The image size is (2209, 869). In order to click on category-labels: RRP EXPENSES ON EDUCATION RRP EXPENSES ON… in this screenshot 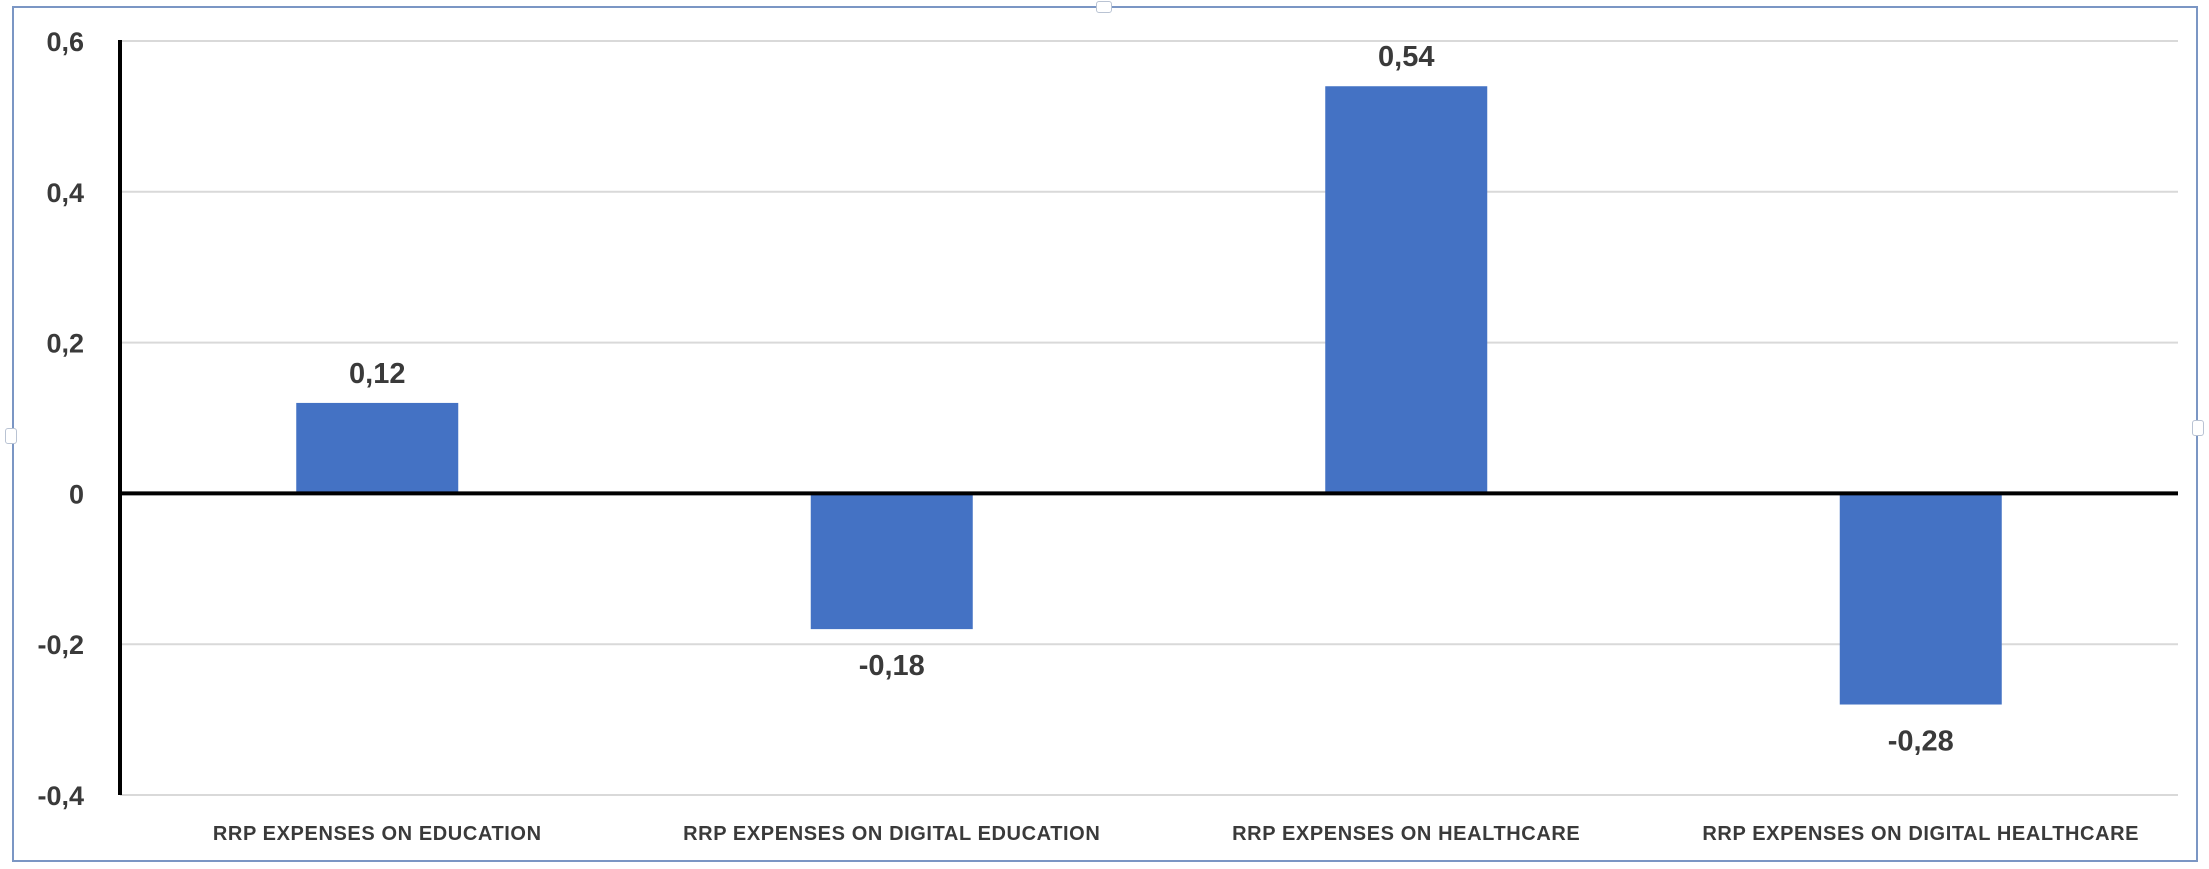, I will do `click(1176, 834)`.